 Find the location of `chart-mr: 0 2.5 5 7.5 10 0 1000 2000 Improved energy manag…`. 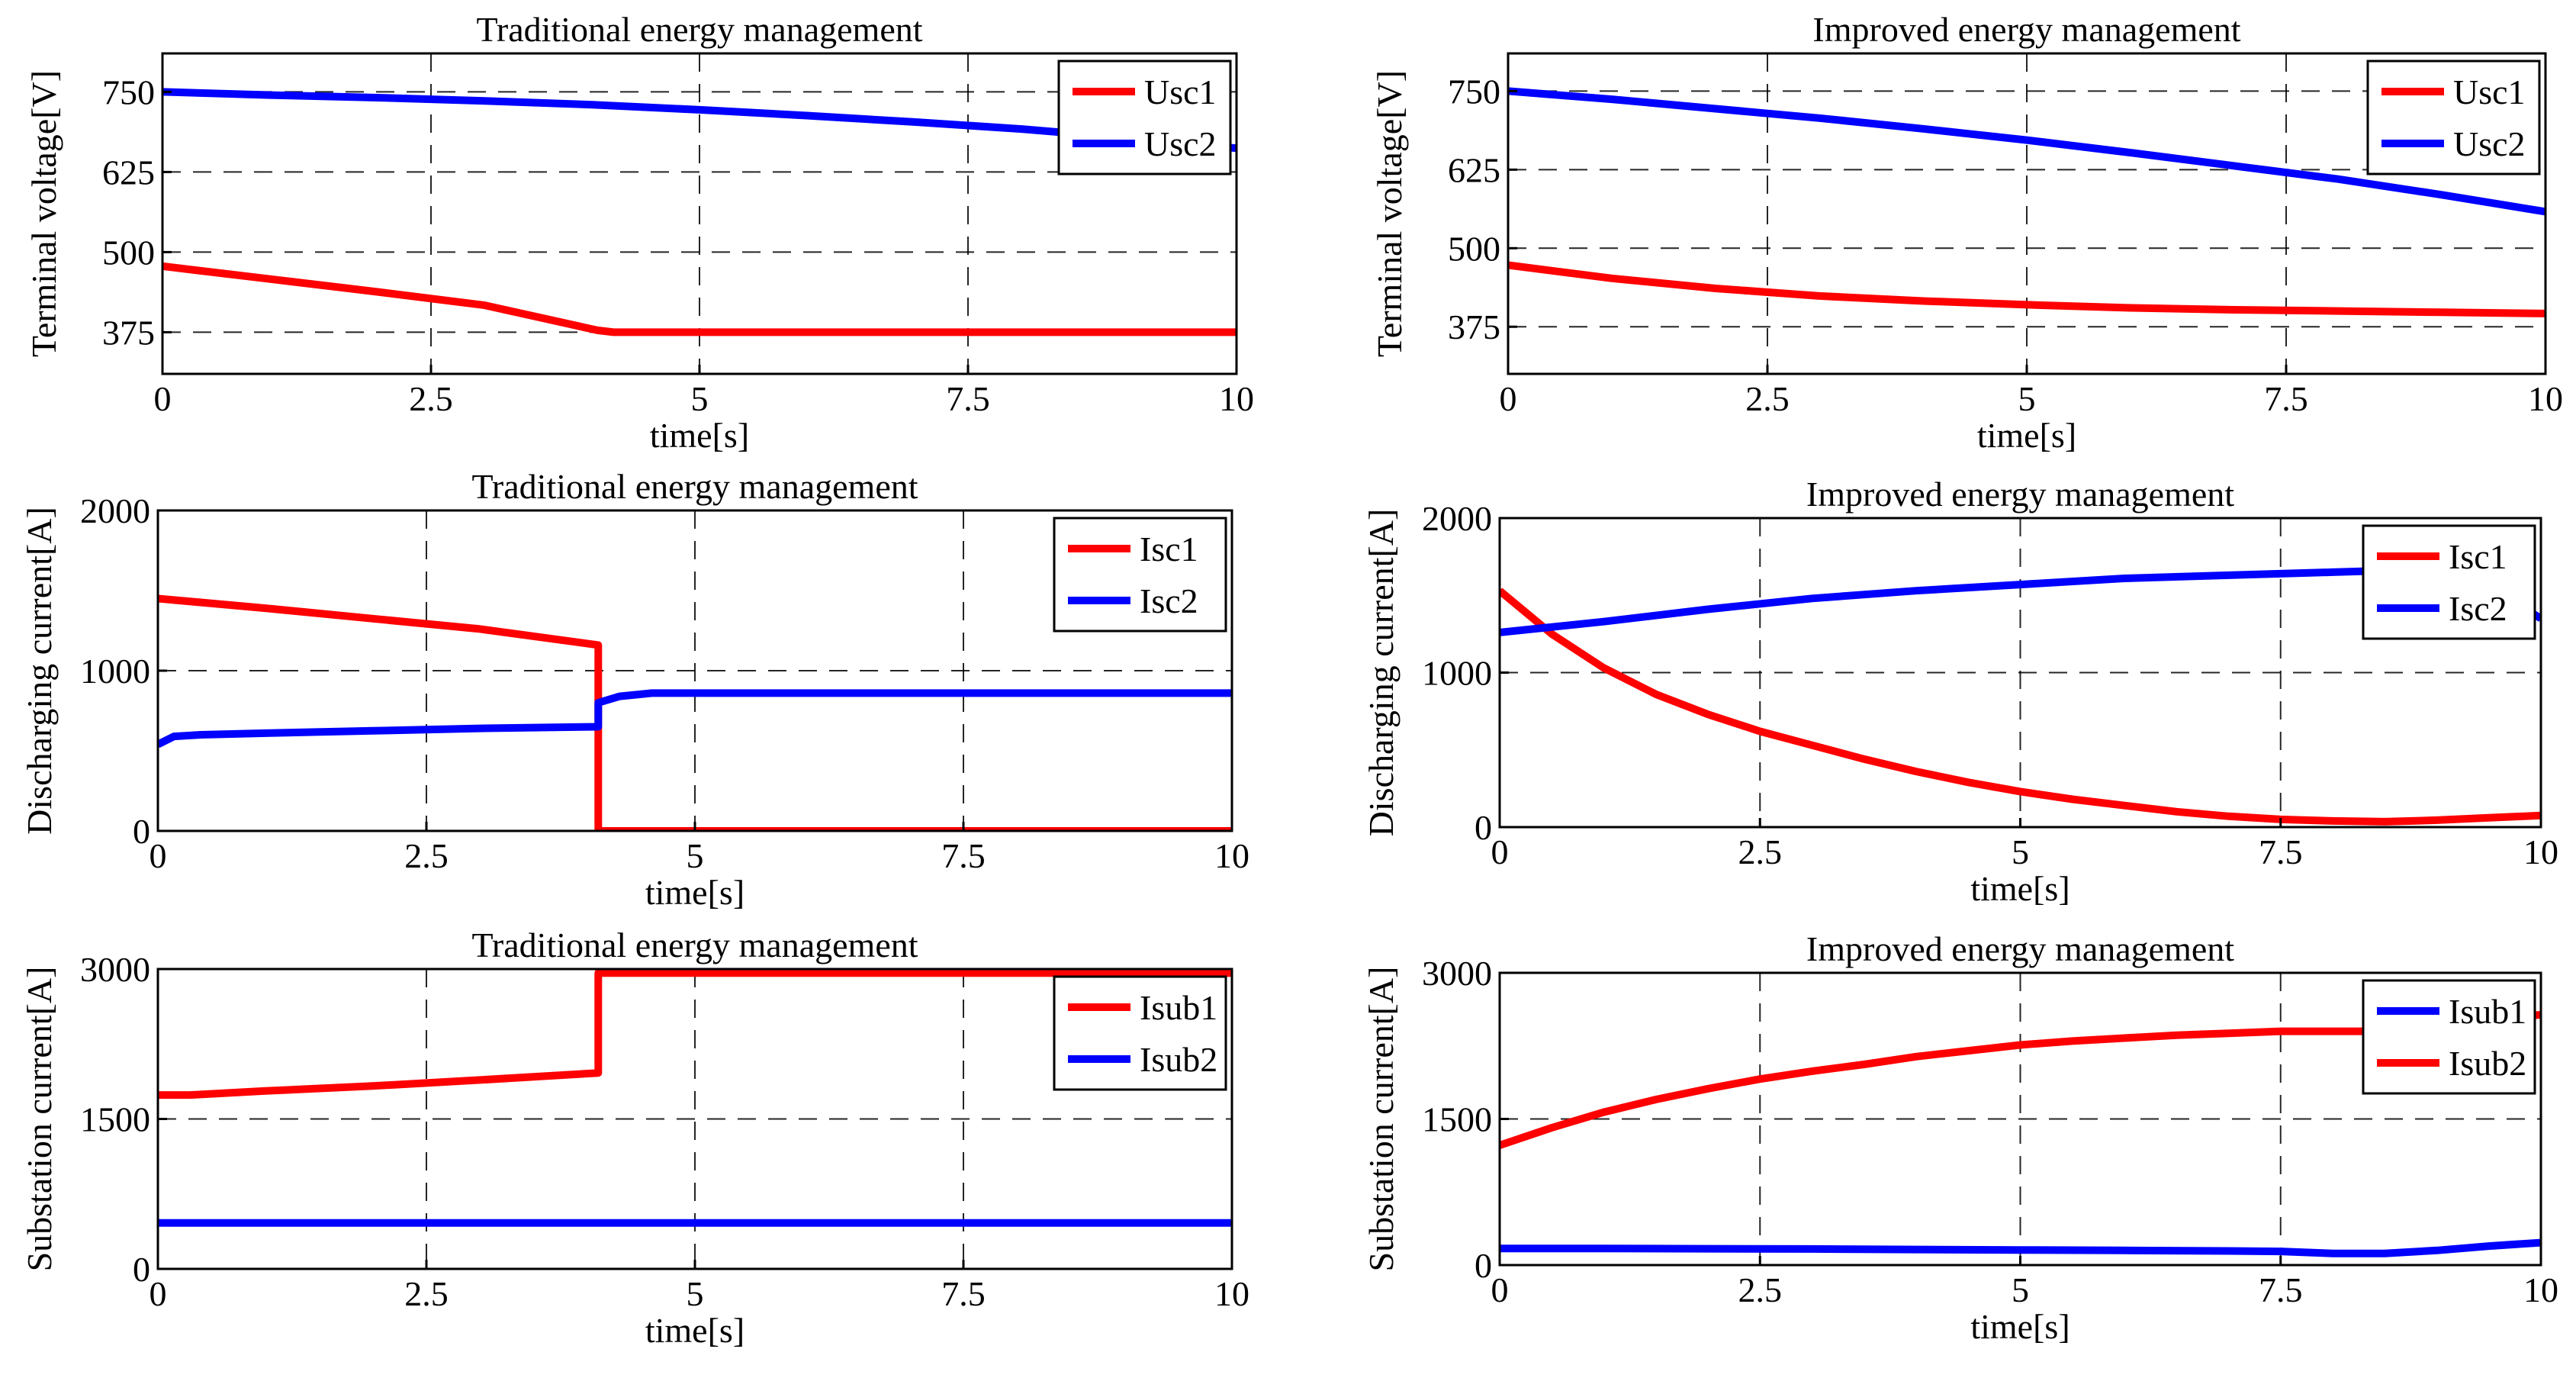

chart-mr: 0 2.5 5 7.5 10 0 1000 2000 Improved energy manag… is located at coordinates (1960, 691).